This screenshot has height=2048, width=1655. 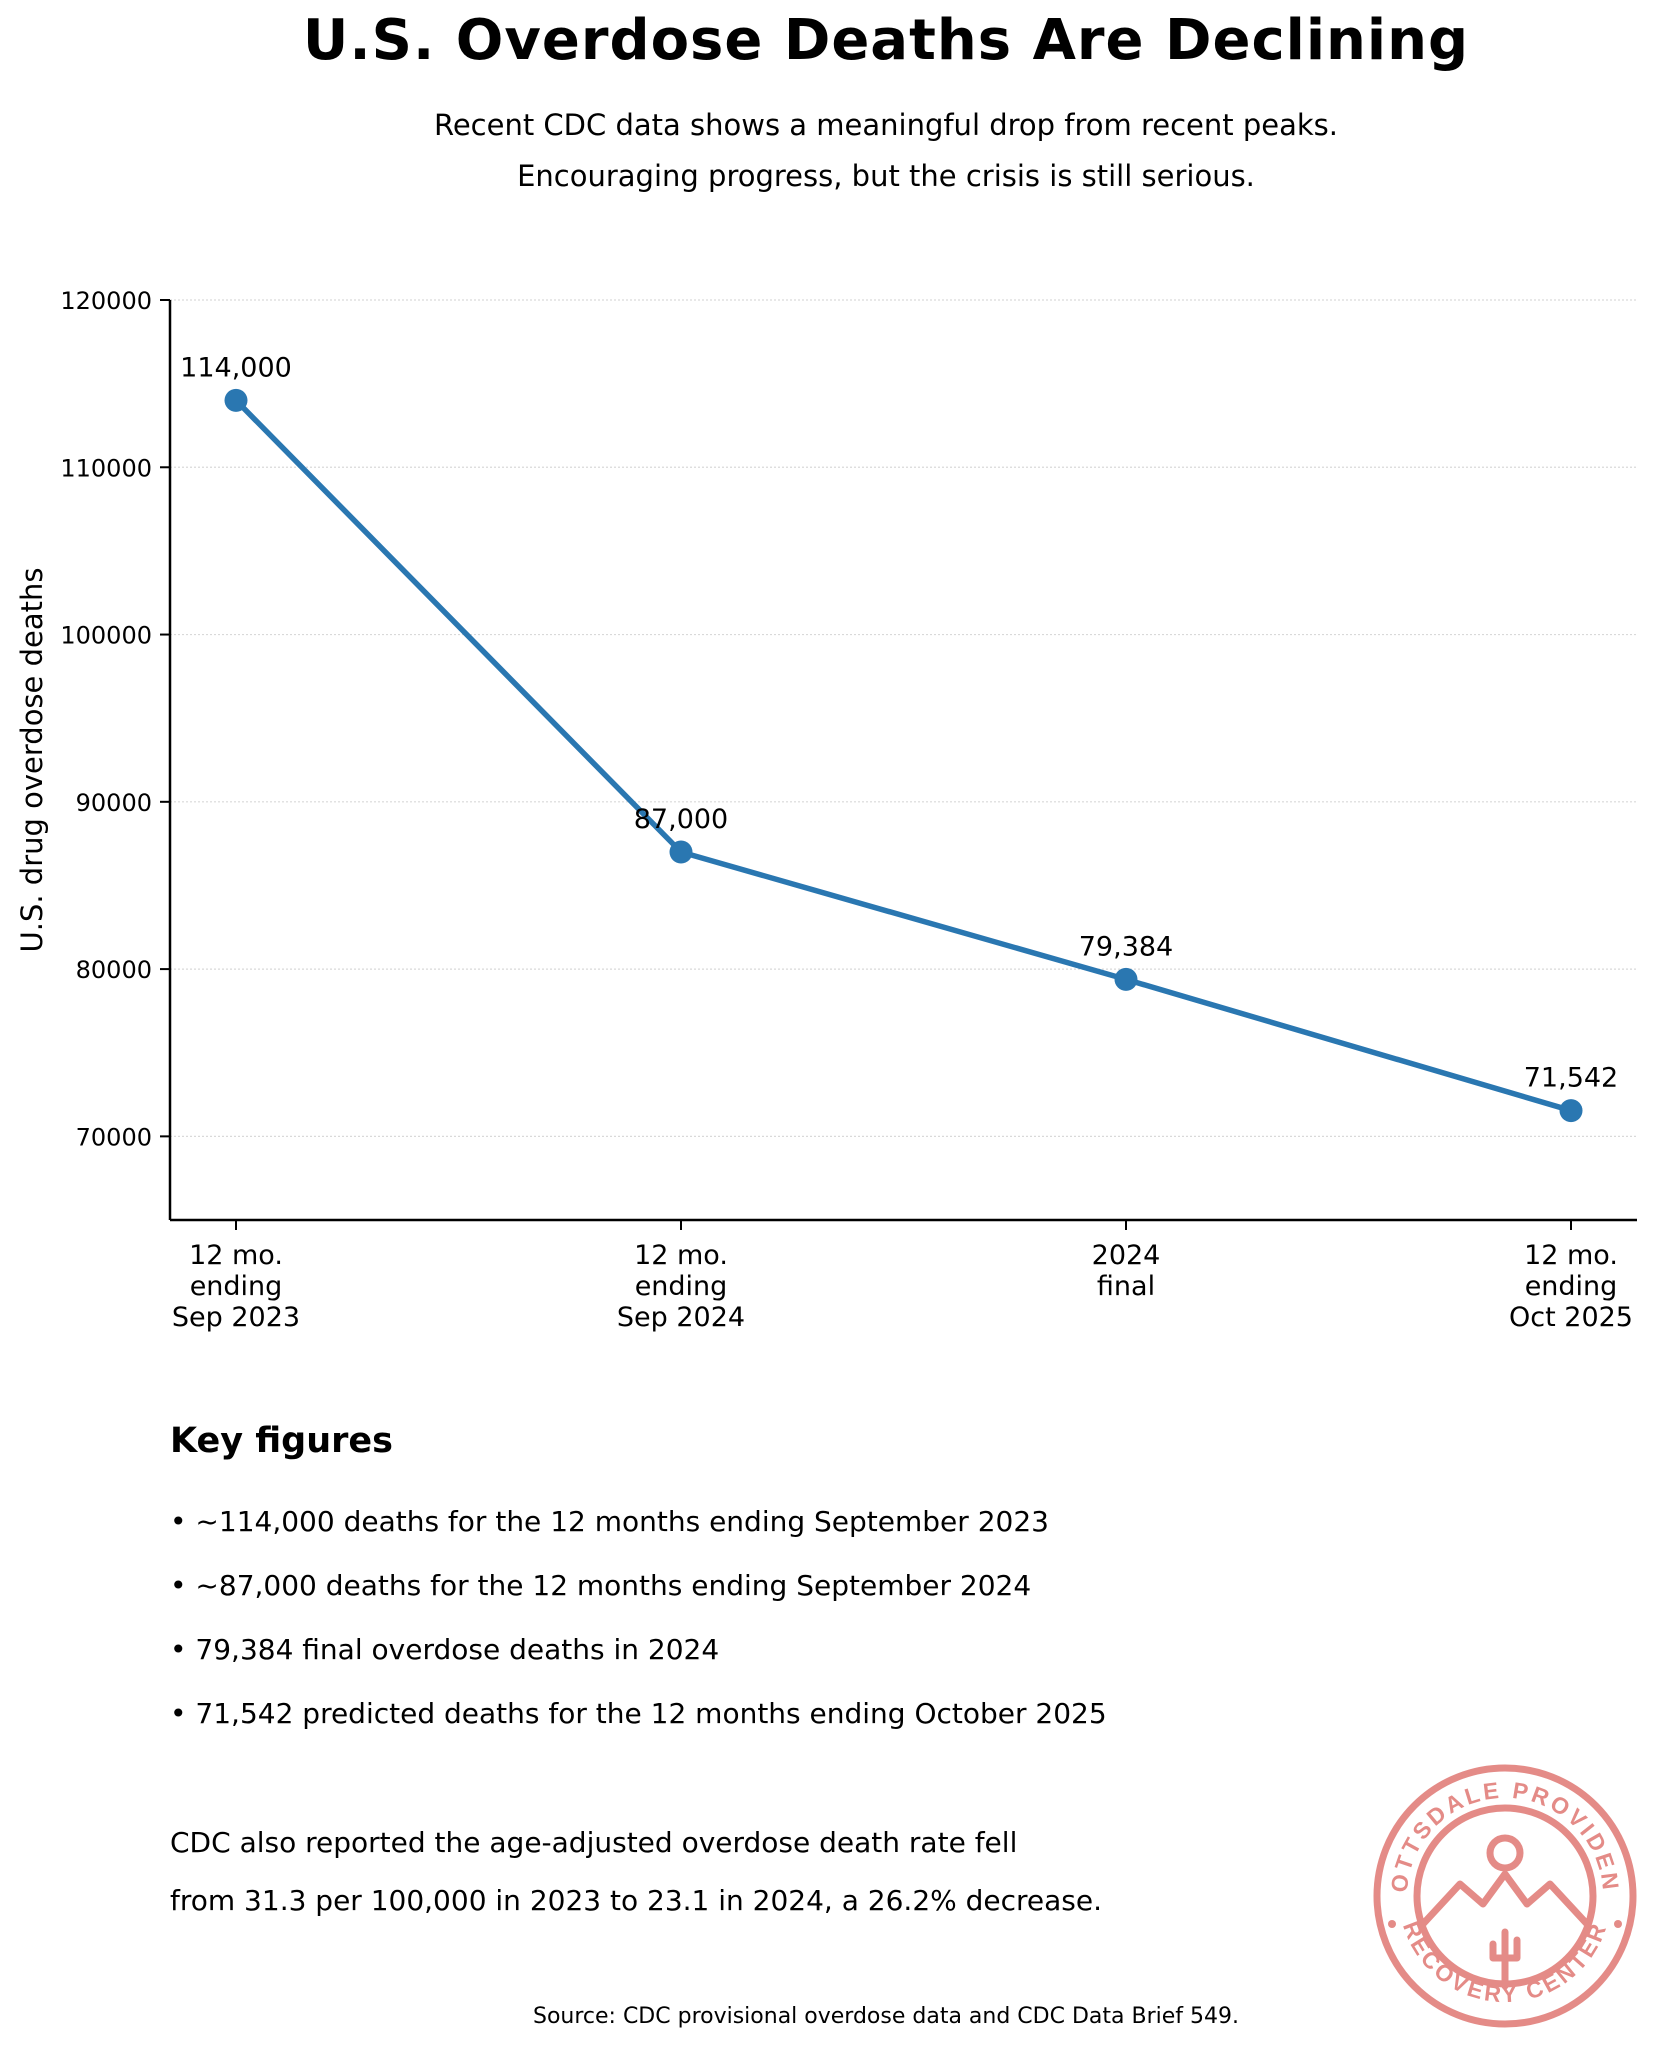 What do you see at coordinates (32, 760) in the screenshot?
I see `y-axis-label: U.S. drug overdose deaths` at bounding box center [32, 760].